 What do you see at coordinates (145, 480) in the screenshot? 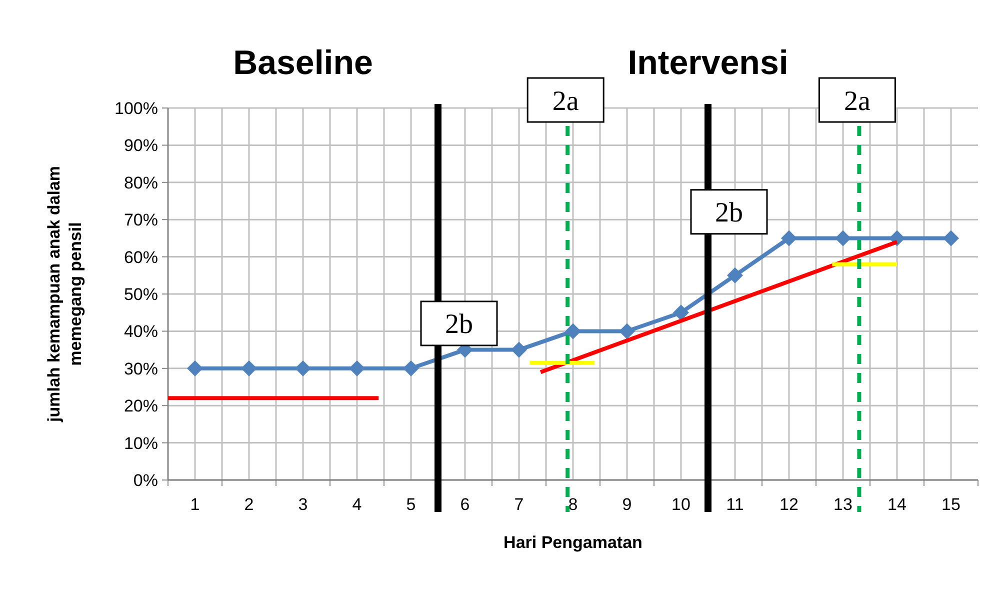
I see `y-tick-label: 0%` at bounding box center [145, 480].